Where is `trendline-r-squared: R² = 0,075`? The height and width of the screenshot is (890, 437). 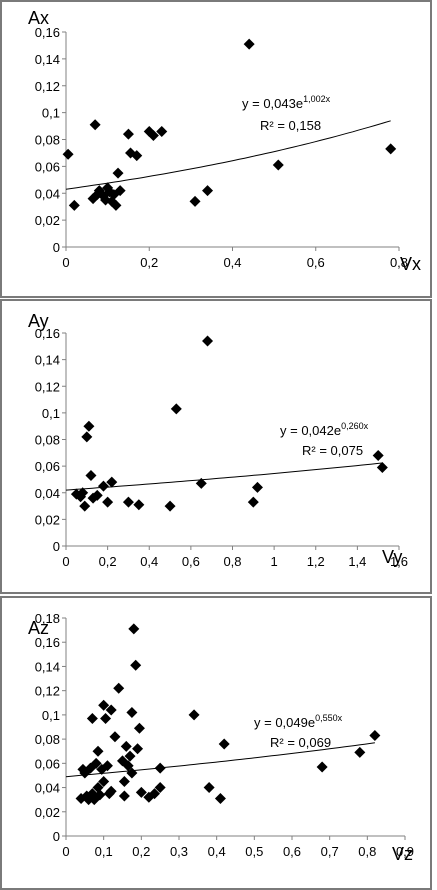 trendline-r-squared: R² = 0,075 is located at coordinates (332, 450).